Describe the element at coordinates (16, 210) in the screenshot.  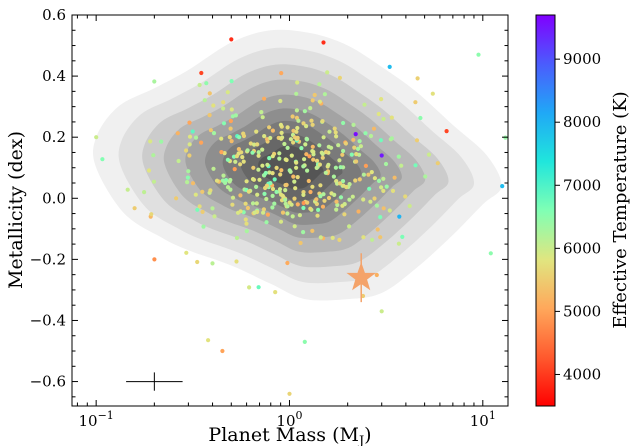
I see `y-axis-label: Metallicity (dex)` at that location.